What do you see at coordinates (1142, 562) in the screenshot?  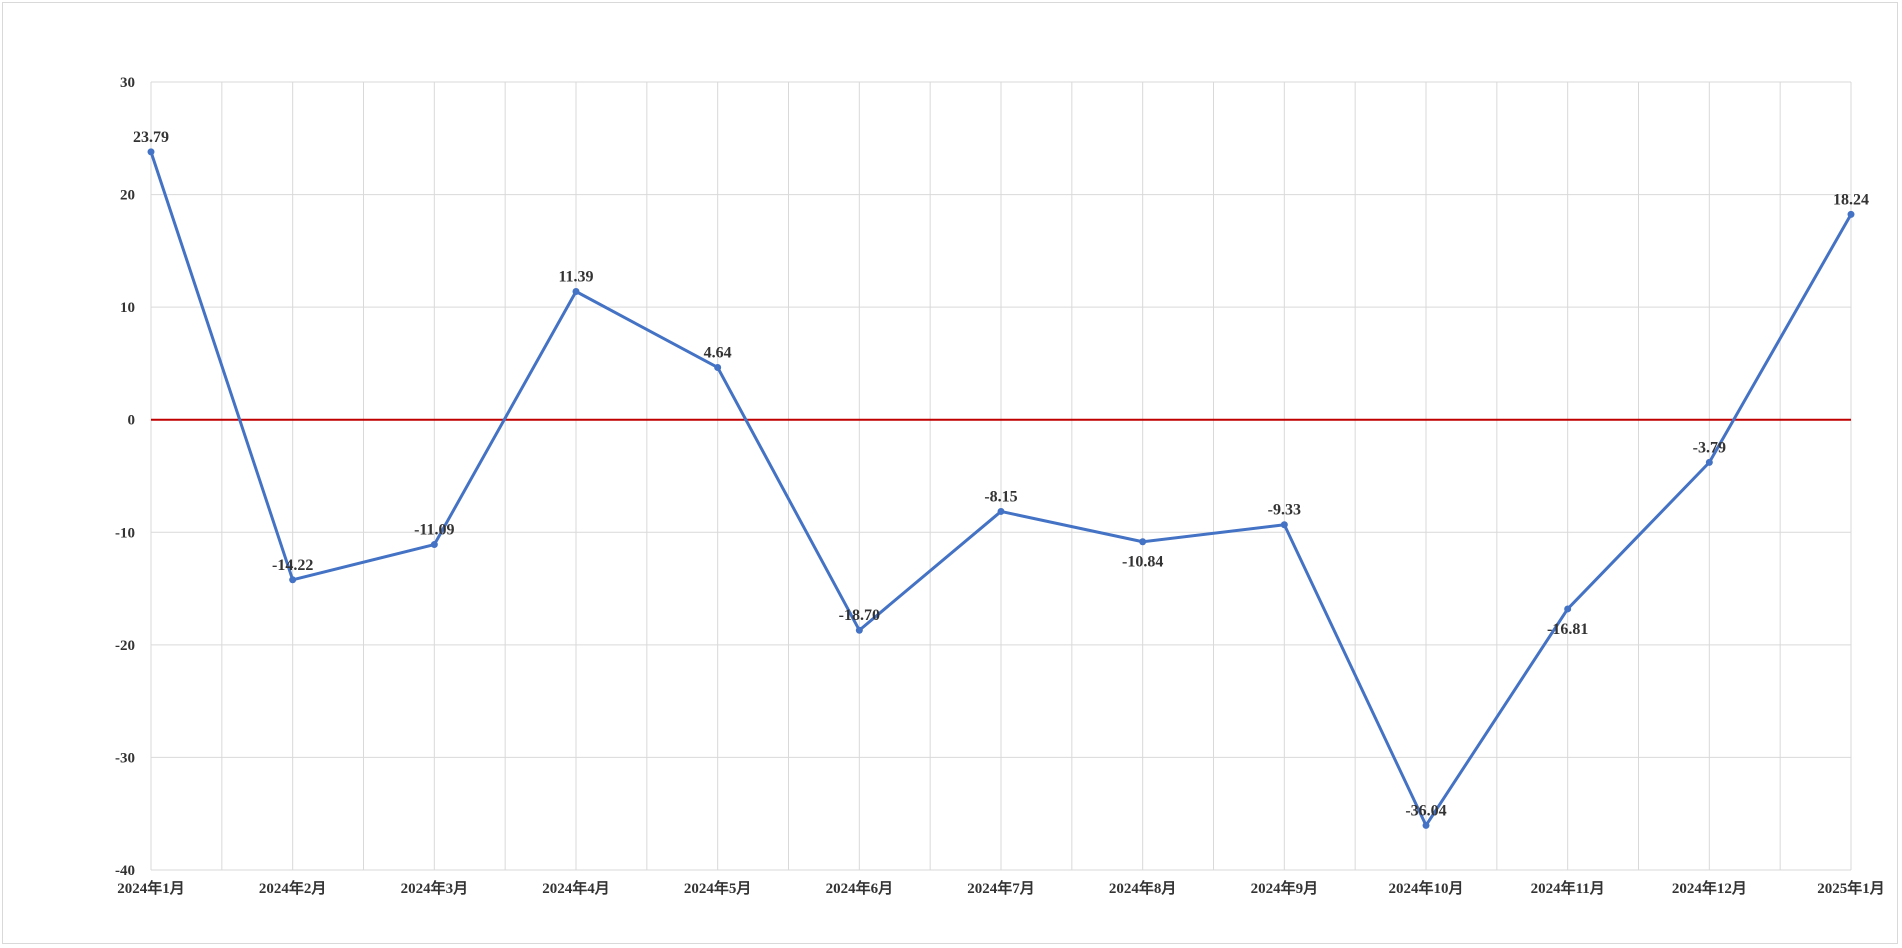 I see `data-label: -10.84` at bounding box center [1142, 562].